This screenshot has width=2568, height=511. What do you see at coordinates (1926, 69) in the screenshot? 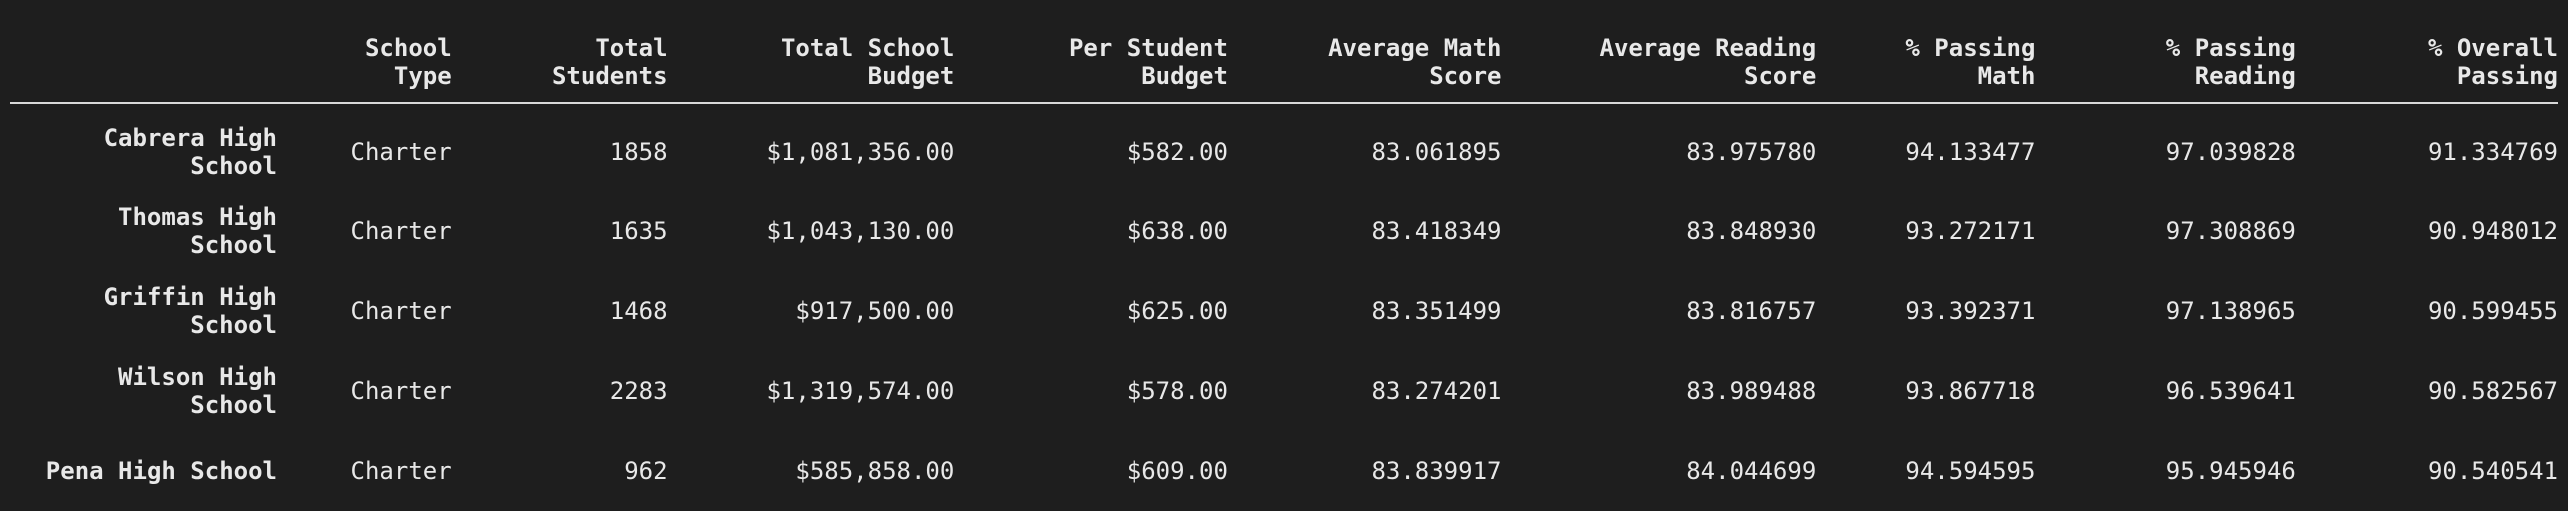
I see `passing-math-header: % Passing Math` at bounding box center [1926, 69].